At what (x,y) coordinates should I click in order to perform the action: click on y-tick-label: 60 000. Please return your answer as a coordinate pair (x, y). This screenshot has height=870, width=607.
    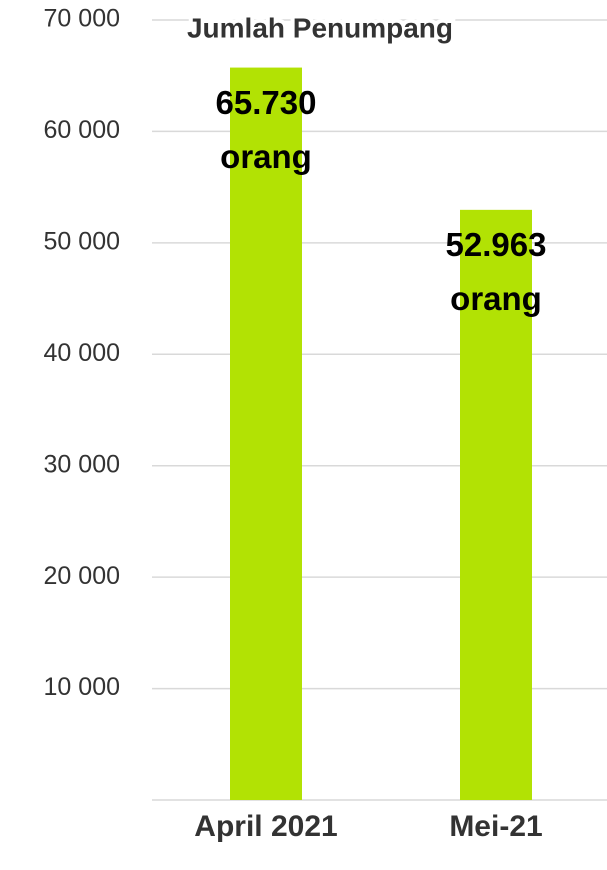
    Looking at the image, I should click on (82, 130).